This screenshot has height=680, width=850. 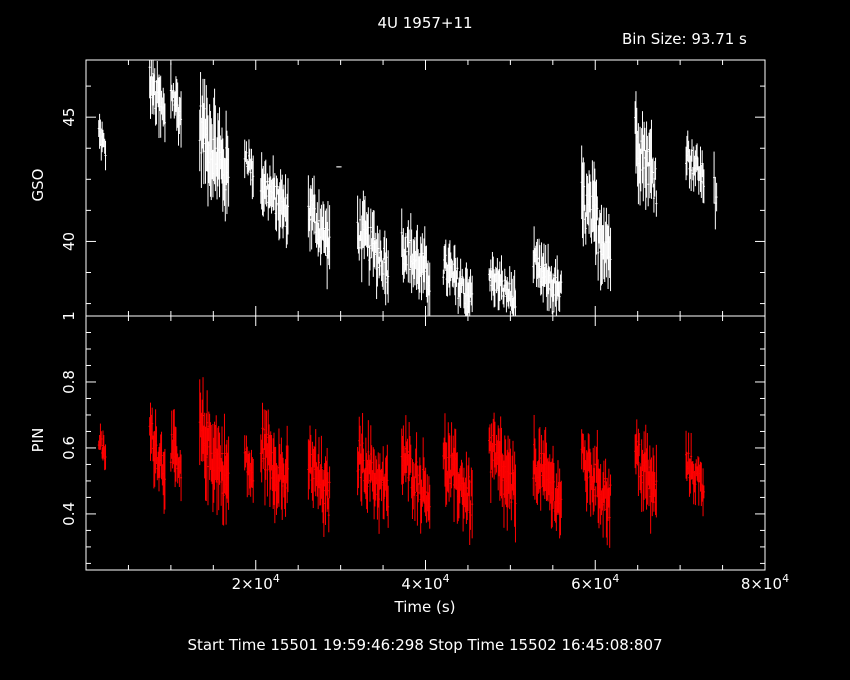 I want to click on x-tick-label: 6×104, so click(x=595, y=582).